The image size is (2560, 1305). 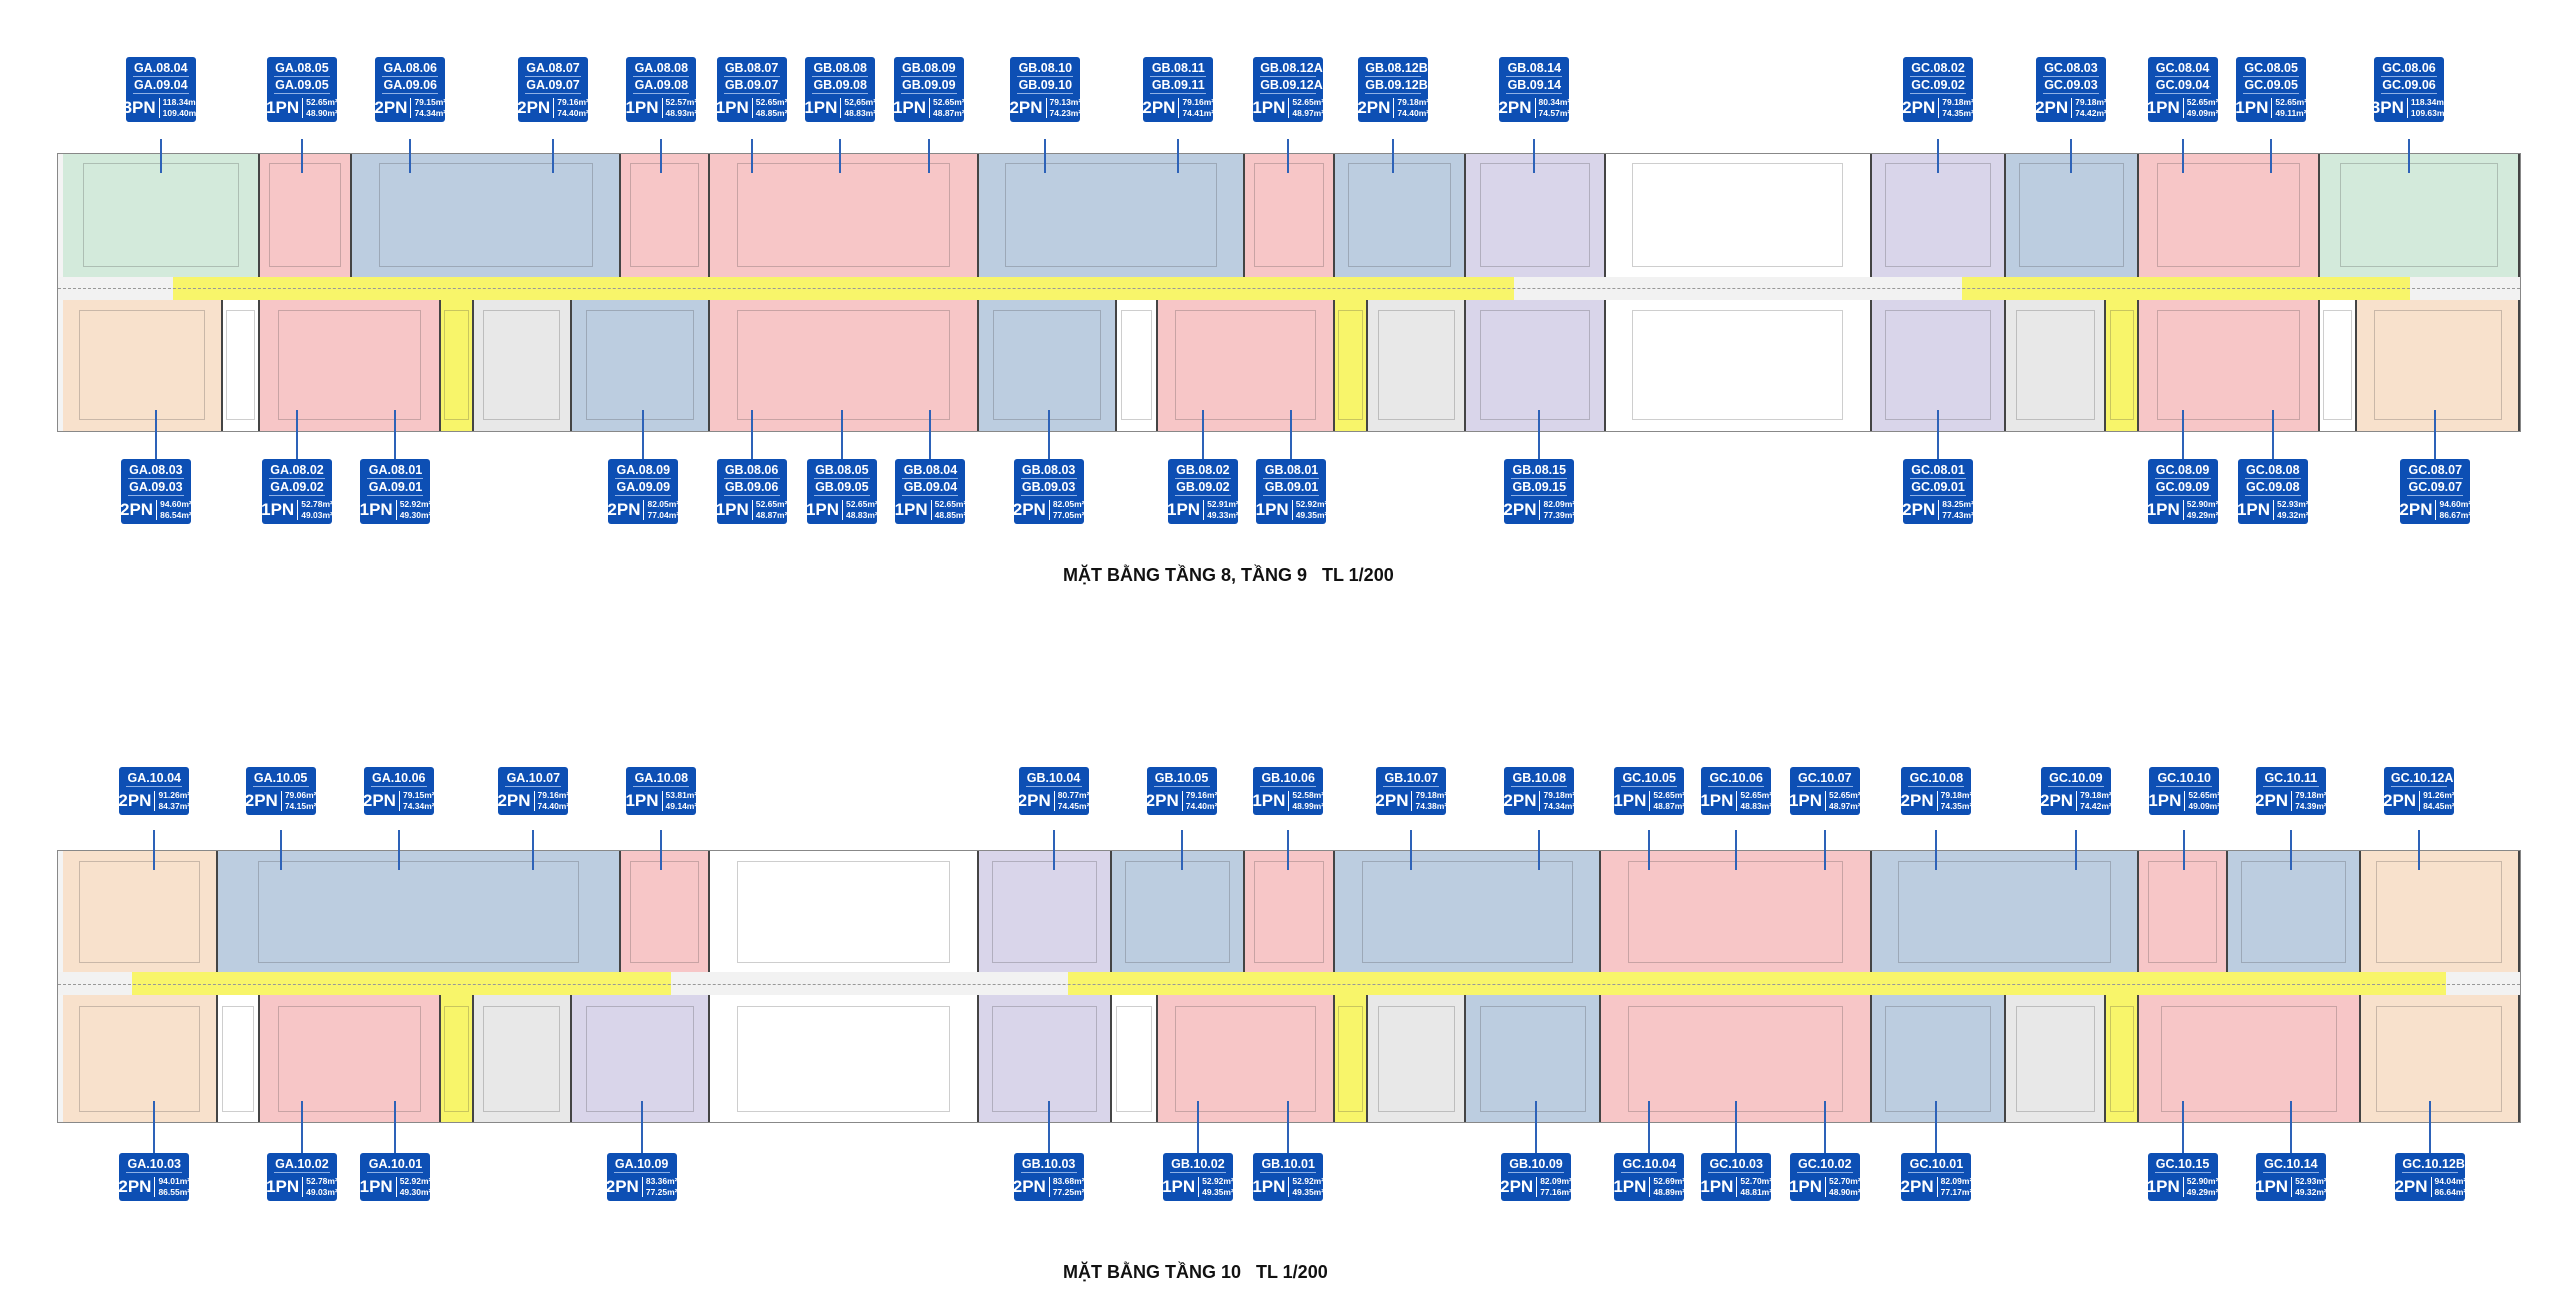 What do you see at coordinates (643, 491) in the screenshot?
I see `unit-label: GA.08.09 GA.09.09 2PN 82.05m² 77.04m²` at bounding box center [643, 491].